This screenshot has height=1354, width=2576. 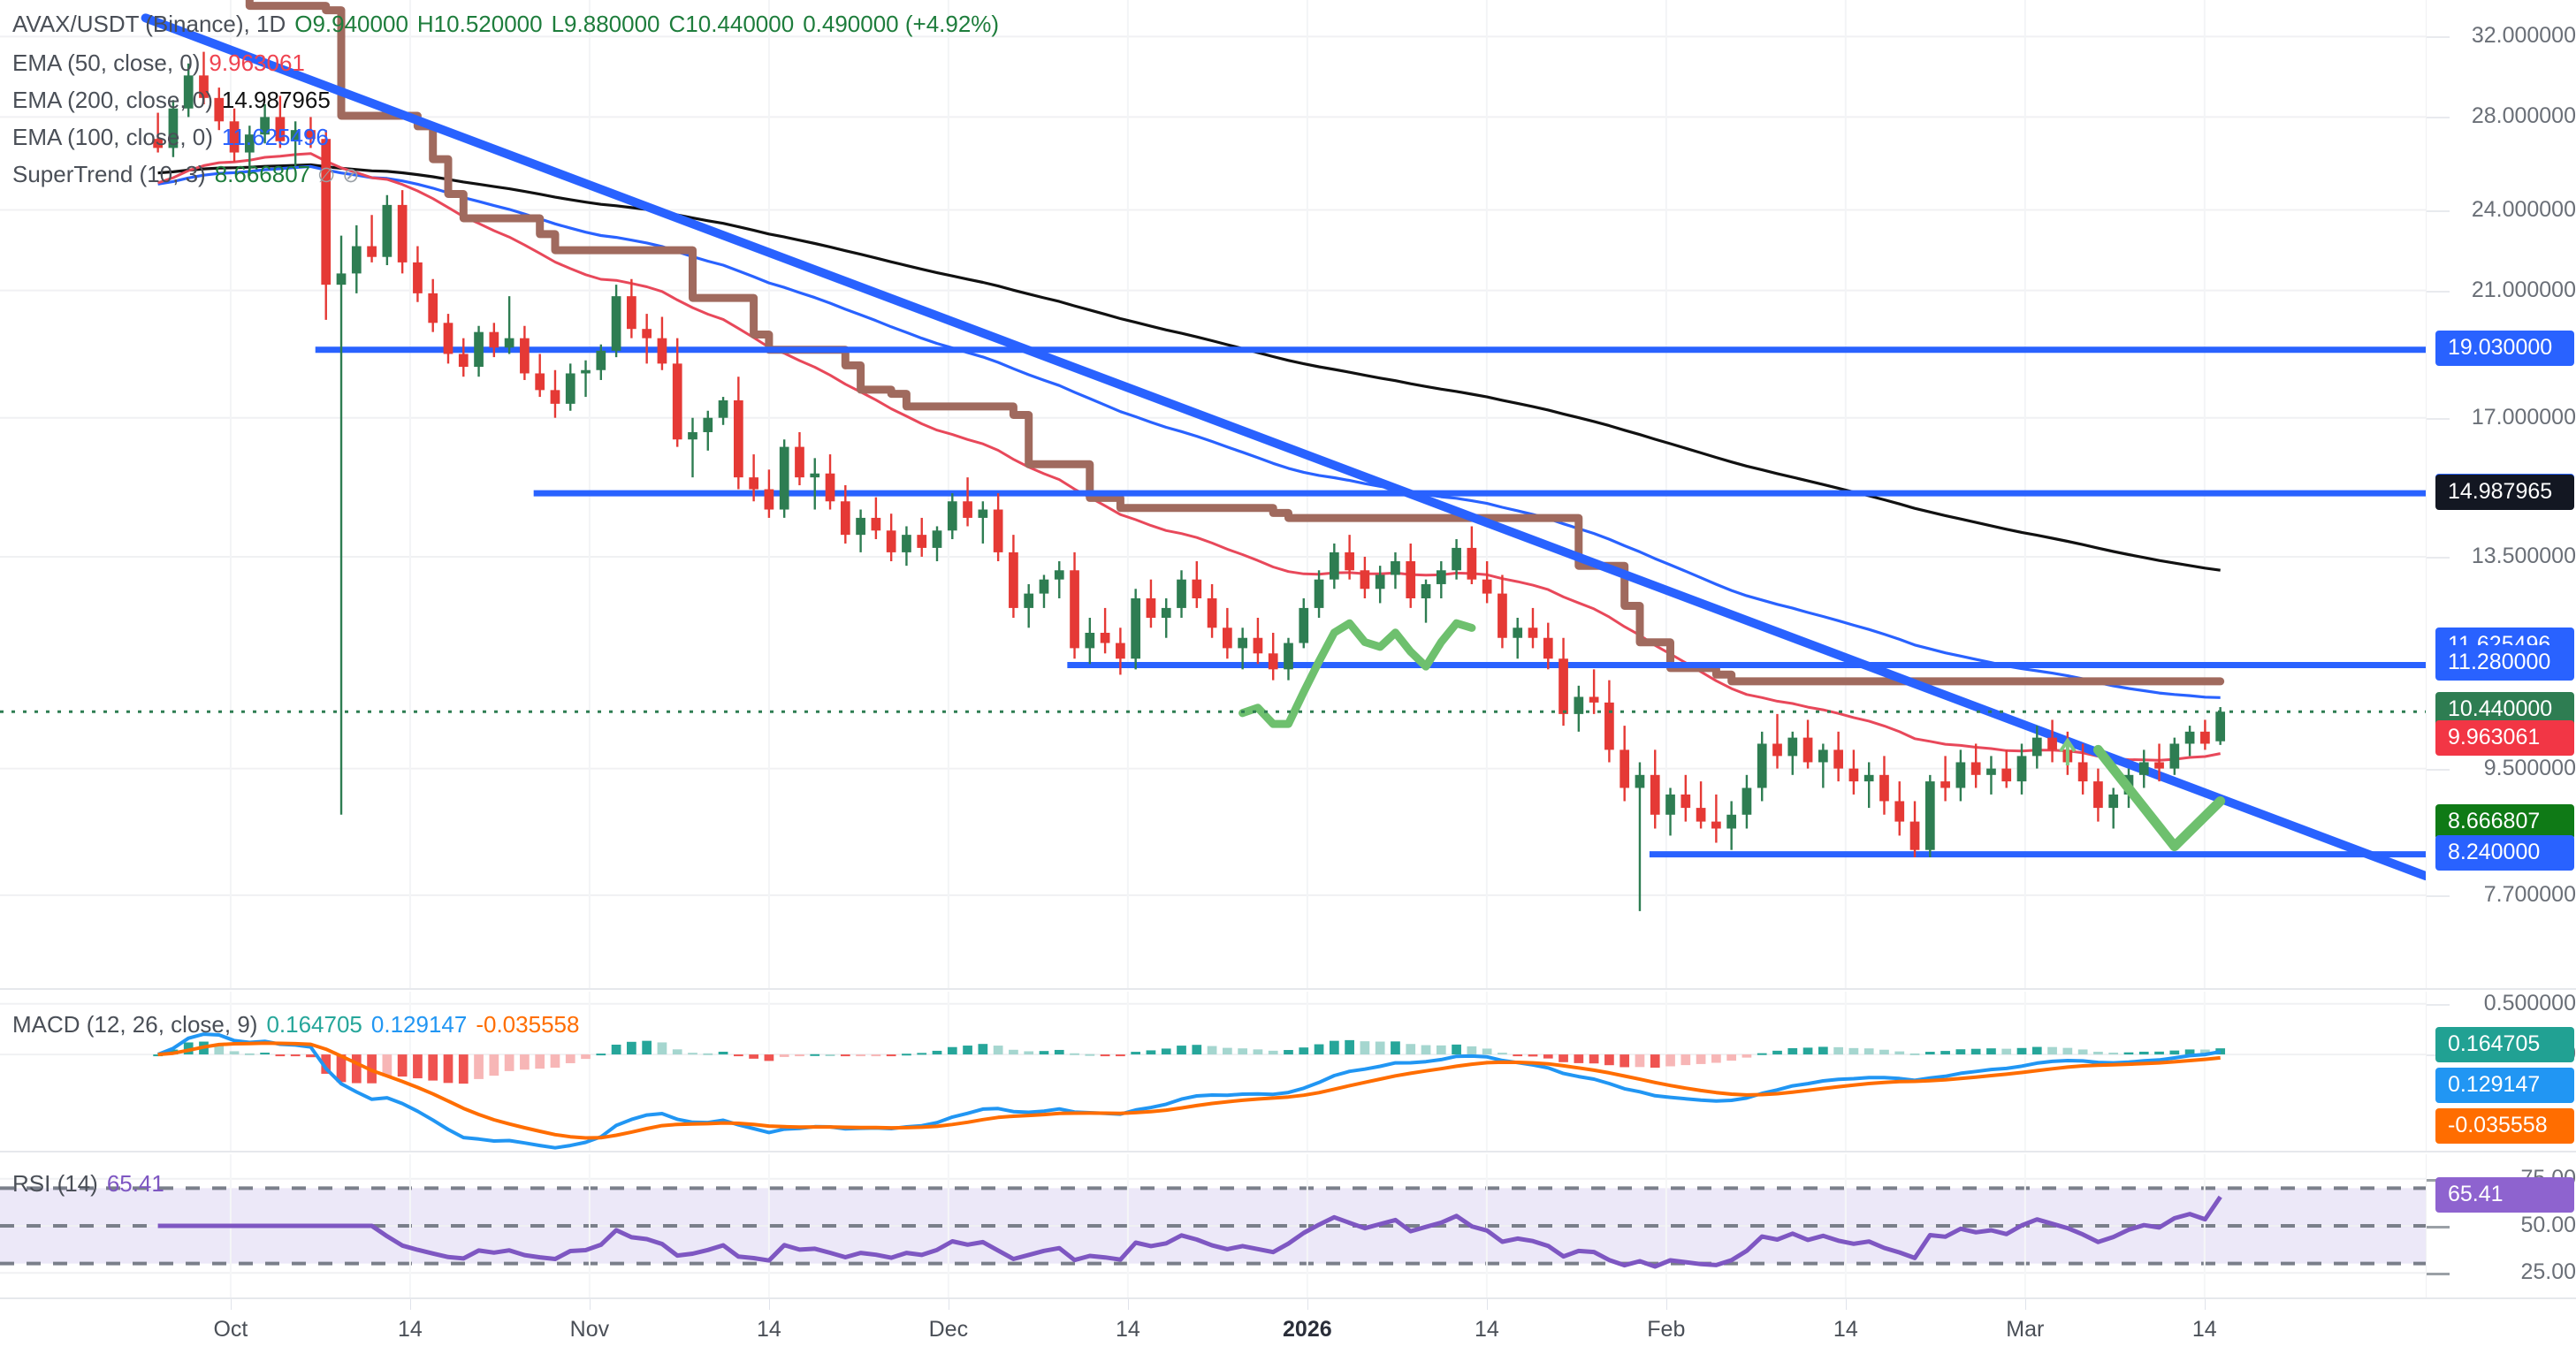 I want to click on time-label-mar-10: Mar, so click(x=2025, y=1329).